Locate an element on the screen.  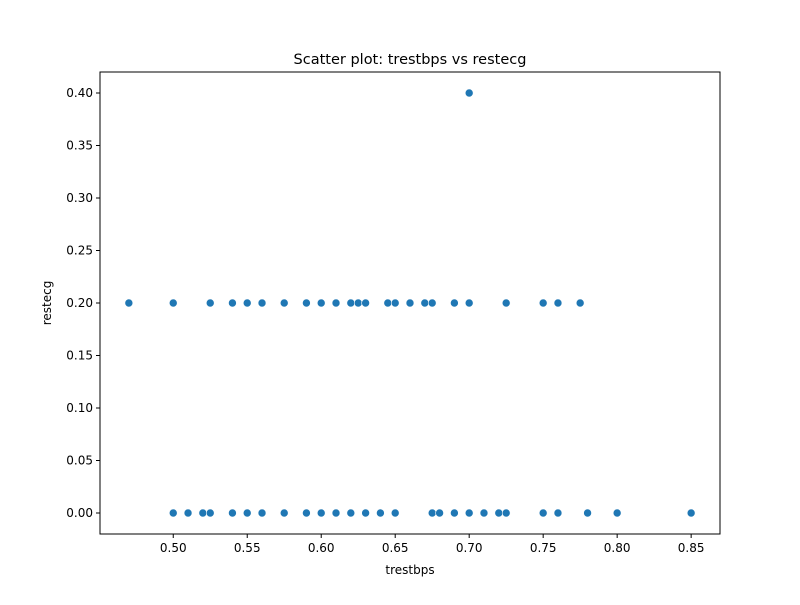
x-tick-label: 0.50 is located at coordinates (173, 548).